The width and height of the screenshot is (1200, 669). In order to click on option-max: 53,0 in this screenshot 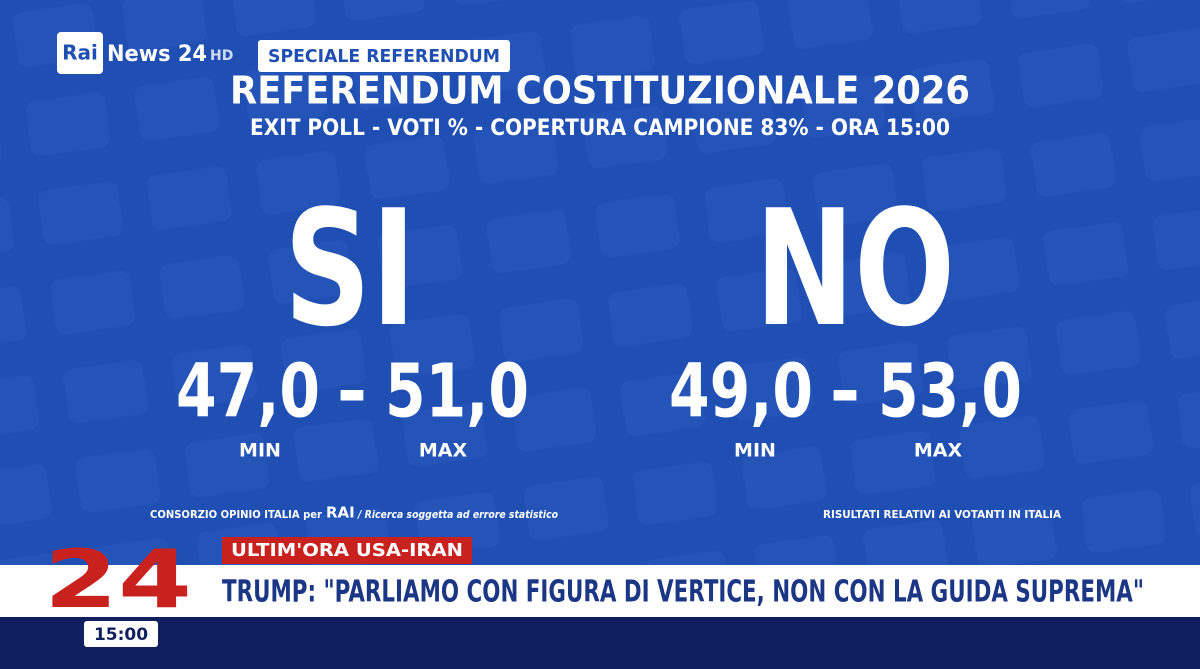, I will do `click(950, 392)`.